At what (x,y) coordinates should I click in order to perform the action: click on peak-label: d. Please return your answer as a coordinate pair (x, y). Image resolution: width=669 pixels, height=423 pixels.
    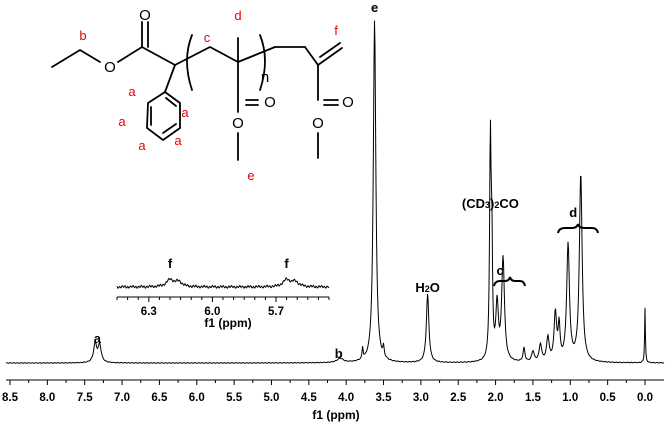
    Looking at the image, I should click on (573, 212).